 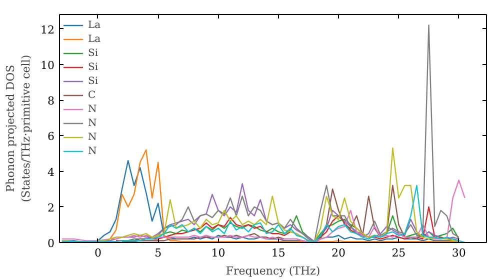 I want to click on y-tick-label: 6, so click(x=51, y=137).